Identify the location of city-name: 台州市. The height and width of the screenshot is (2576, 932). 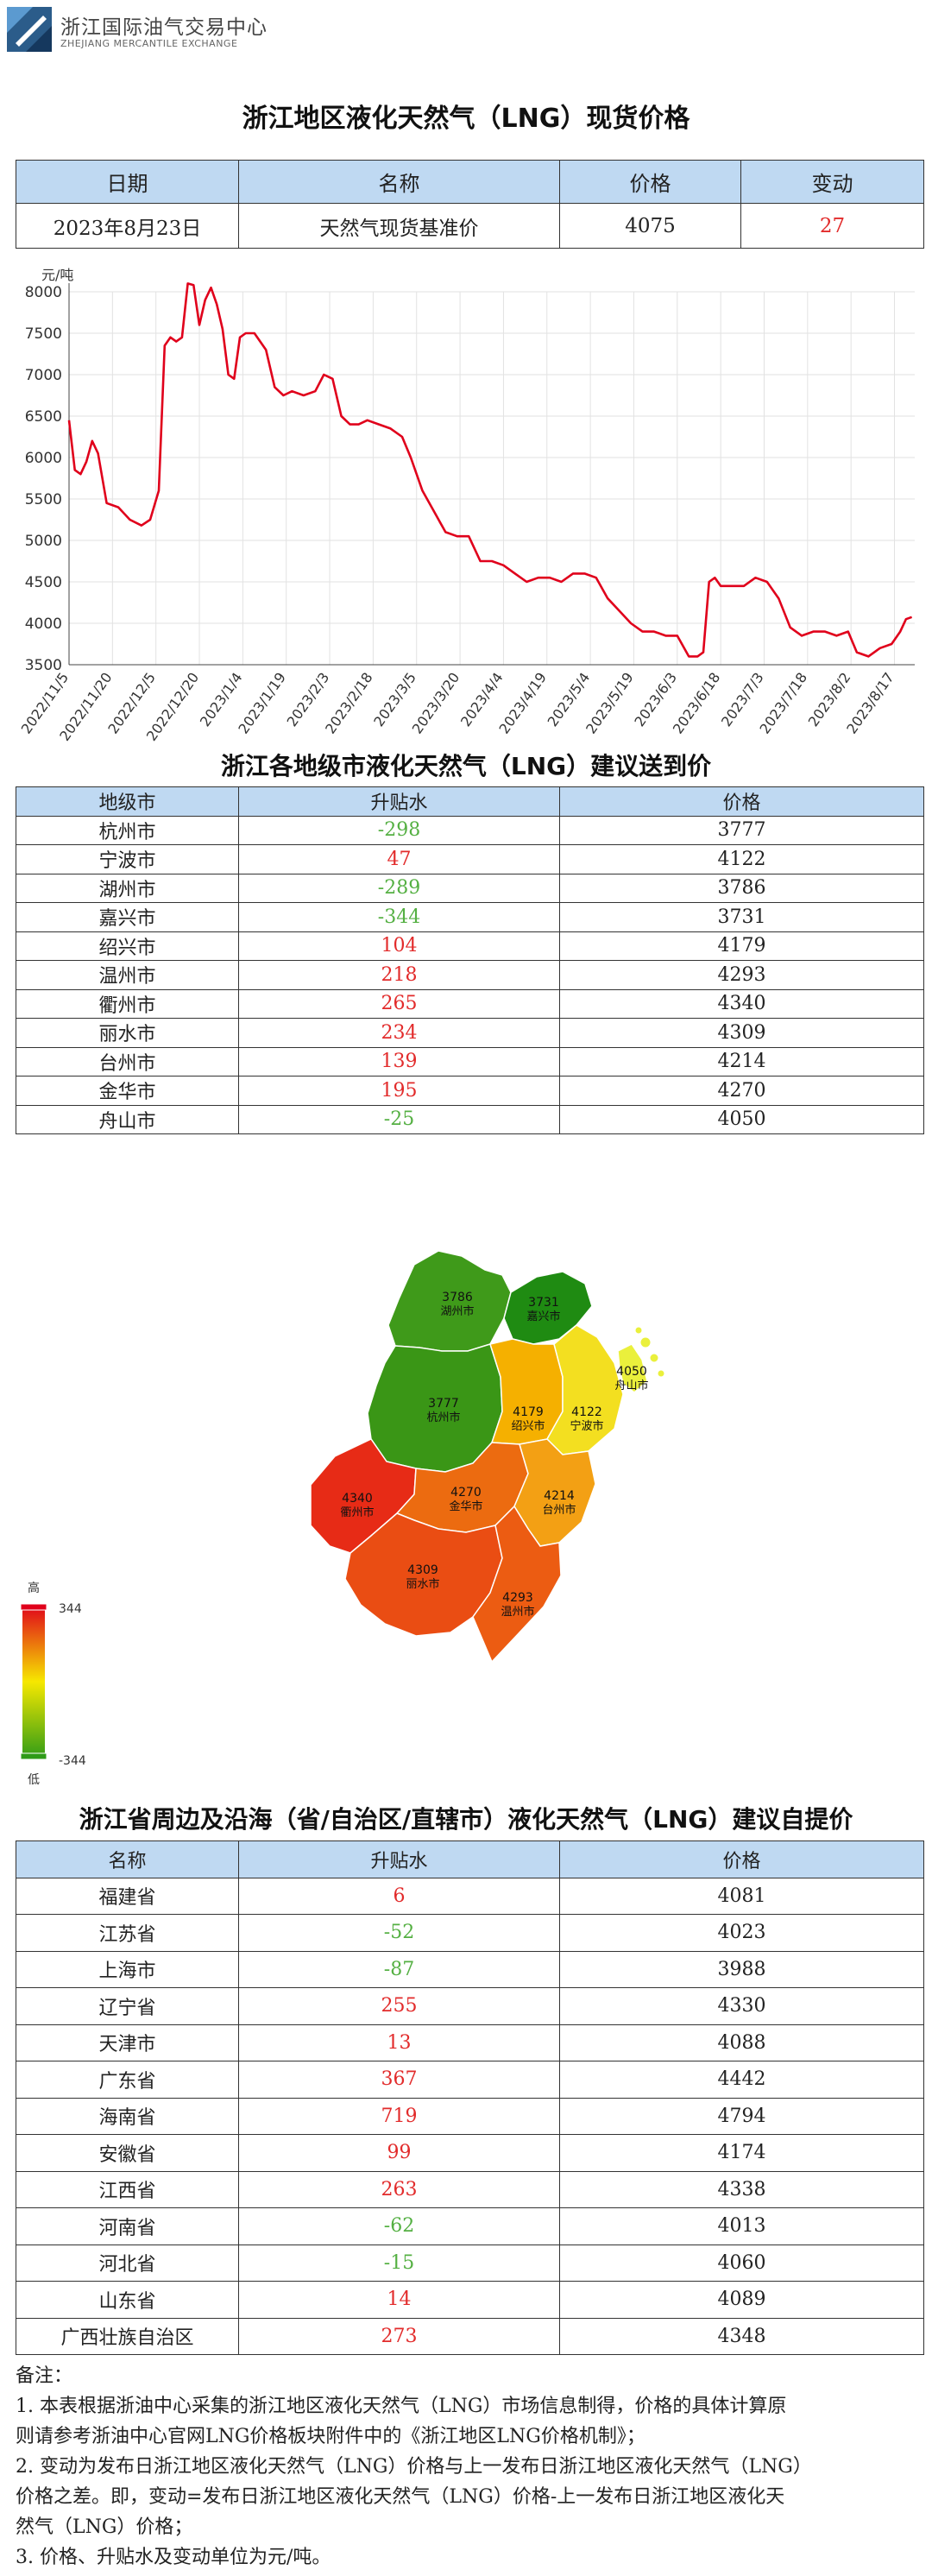
(127, 1061).